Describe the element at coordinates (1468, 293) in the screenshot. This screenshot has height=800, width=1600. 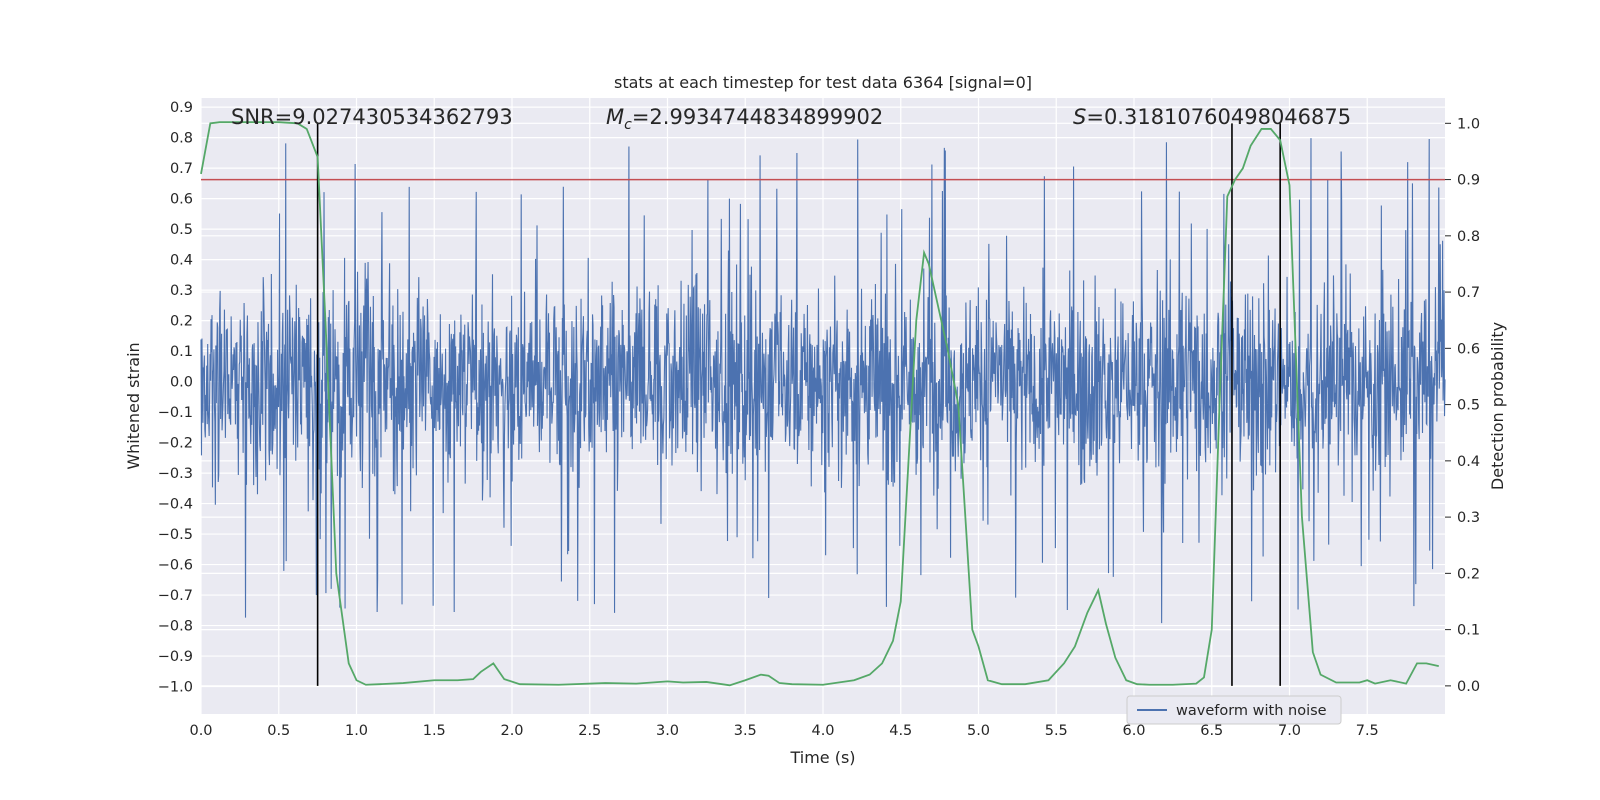
I see `y-right-tick-label: 0.7` at that location.